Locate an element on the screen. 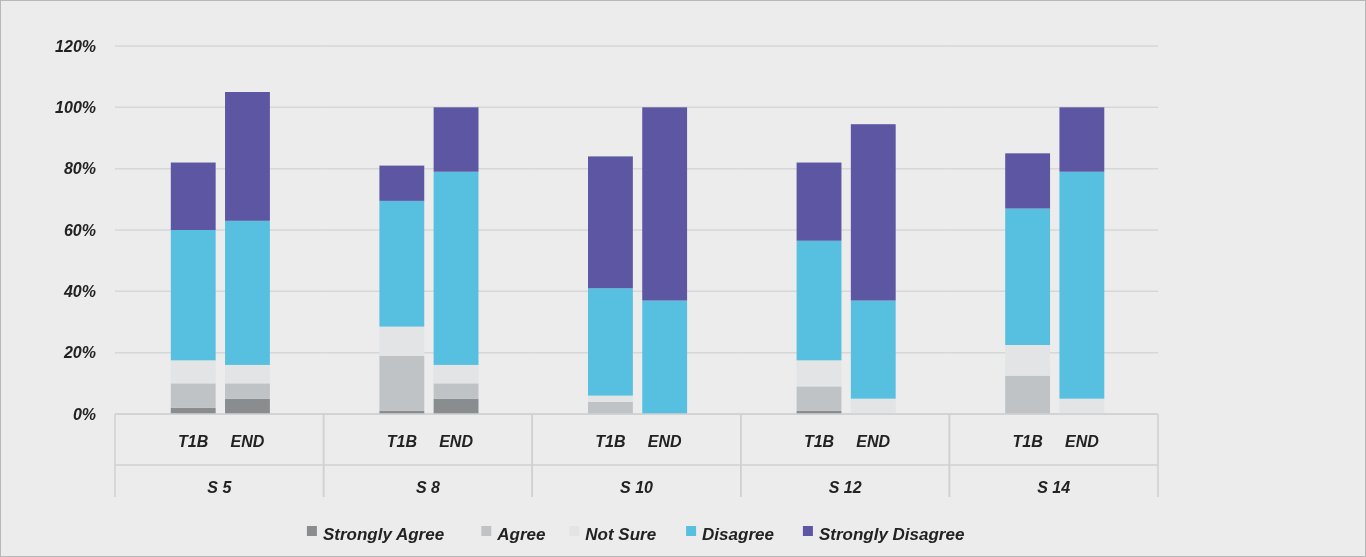 This screenshot has width=1366, height=557. x-axis-title: S 5 is located at coordinates (220, 487).